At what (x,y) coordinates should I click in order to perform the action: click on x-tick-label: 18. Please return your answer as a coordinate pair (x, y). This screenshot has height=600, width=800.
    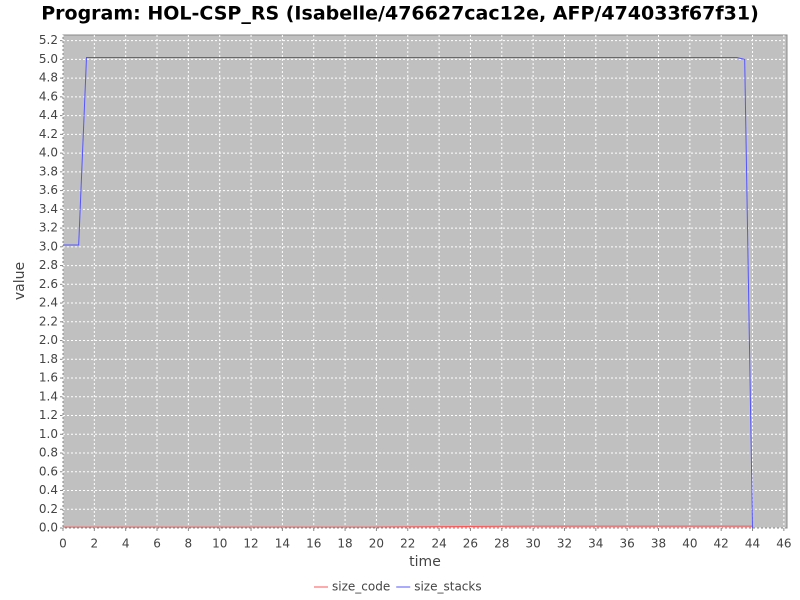
    Looking at the image, I should click on (344, 544).